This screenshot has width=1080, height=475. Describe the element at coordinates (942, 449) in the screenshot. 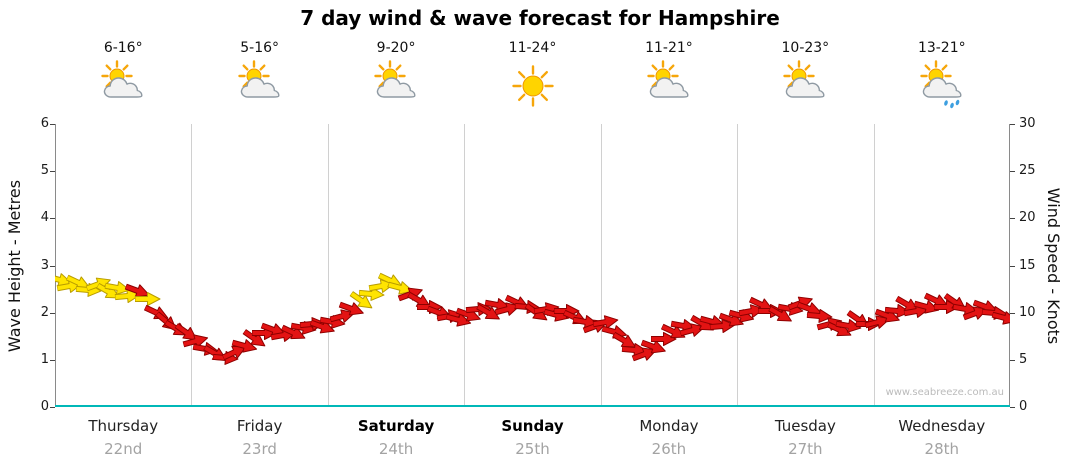

I see `day-date: 28th` at that location.